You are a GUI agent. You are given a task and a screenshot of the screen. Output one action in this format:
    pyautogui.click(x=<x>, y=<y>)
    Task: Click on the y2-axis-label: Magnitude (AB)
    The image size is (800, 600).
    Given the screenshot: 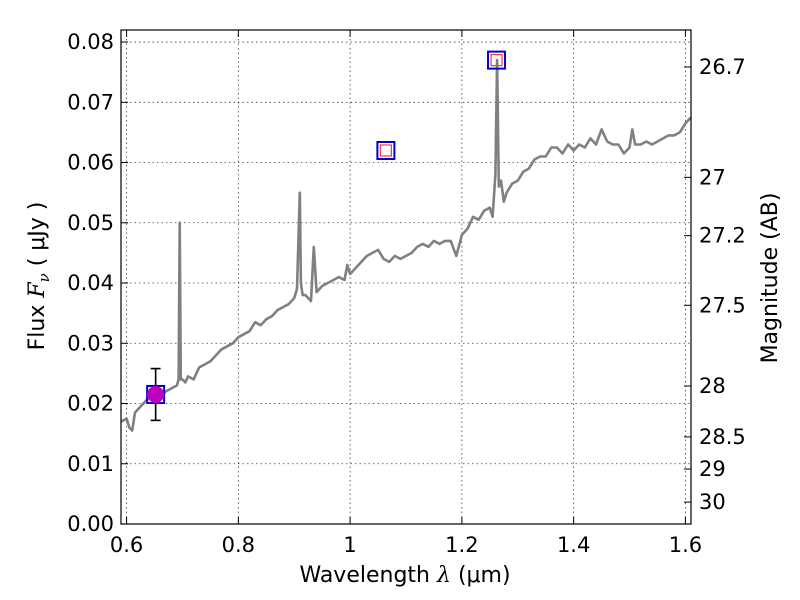 What is the action you would take?
    pyautogui.click(x=770, y=278)
    